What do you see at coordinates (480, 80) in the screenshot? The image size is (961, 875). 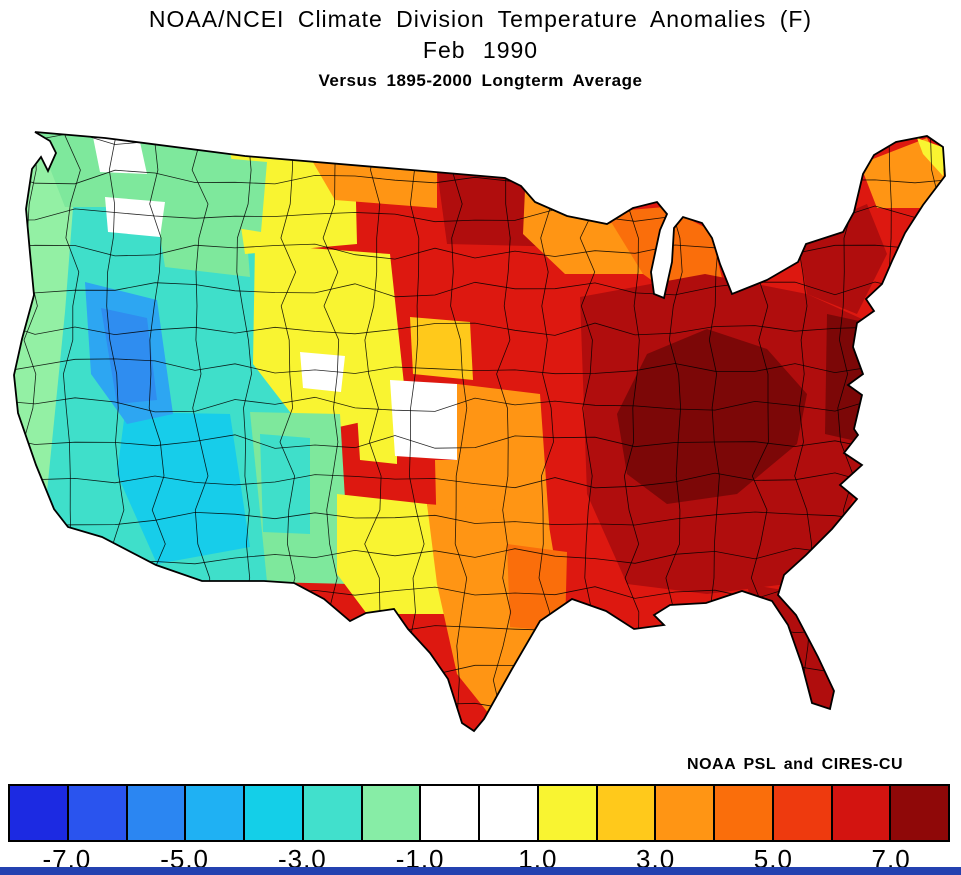 I see `baseline-note: Versus 1895-2000 Longterm Average` at bounding box center [480, 80].